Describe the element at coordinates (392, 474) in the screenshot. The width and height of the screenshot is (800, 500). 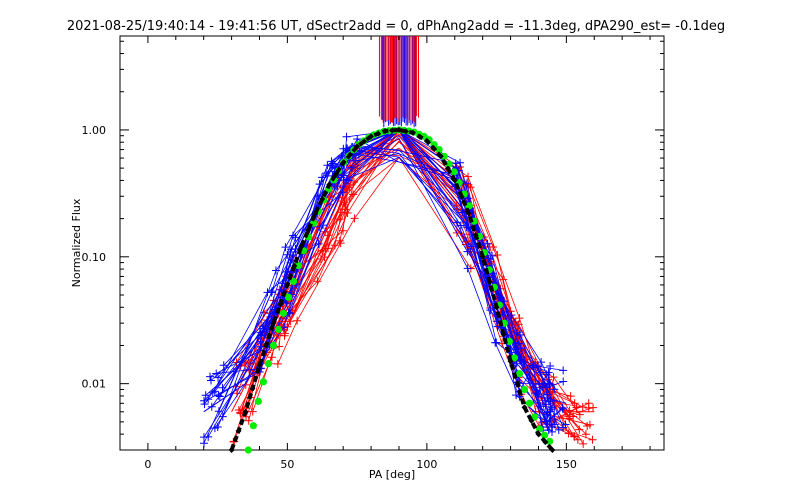
I see `x-axis-label: PA [deg]` at that location.